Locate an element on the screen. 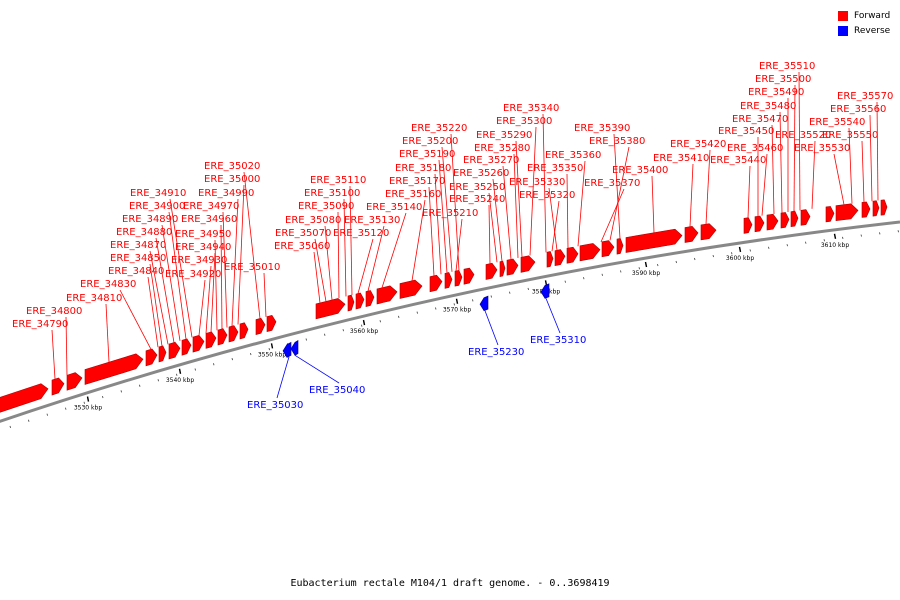  forward-gene-label: ERE_35490 is located at coordinates (776, 92).